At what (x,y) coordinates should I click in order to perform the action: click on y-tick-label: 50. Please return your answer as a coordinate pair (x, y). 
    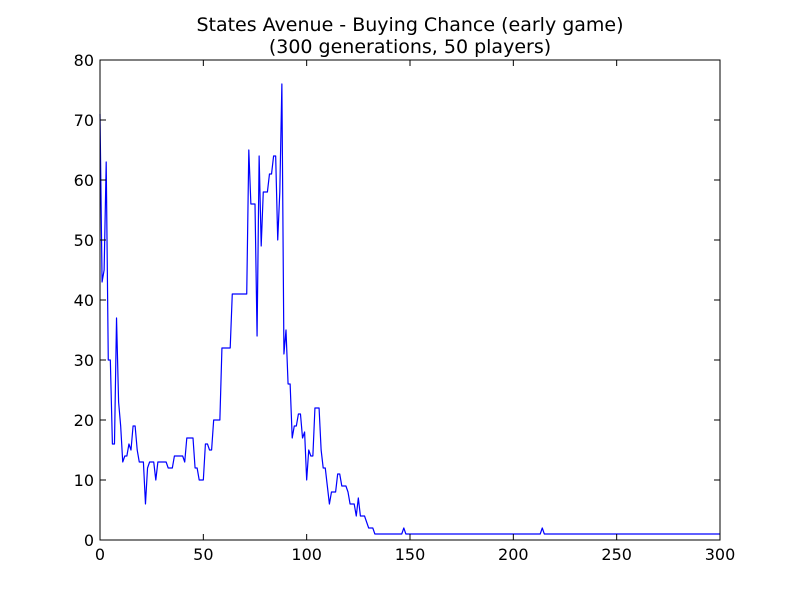
    Looking at the image, I should click on (84, 240).